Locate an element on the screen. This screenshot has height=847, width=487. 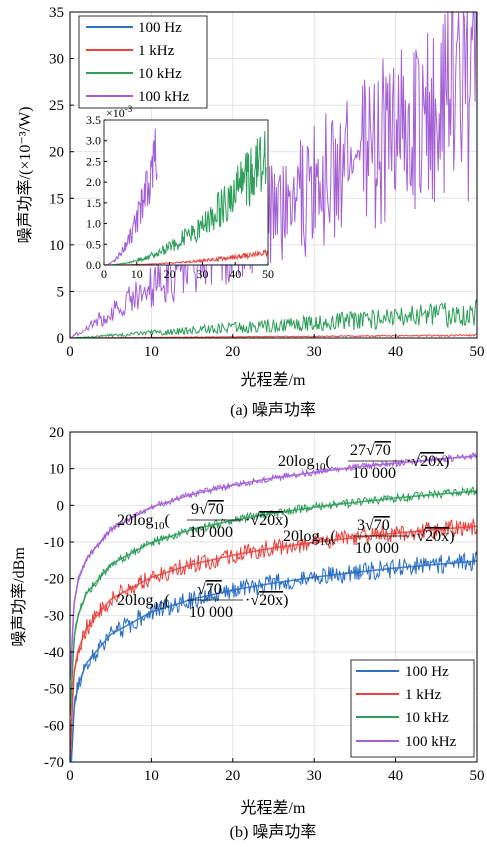
inset-ytick-label: 0.5 is located at coordinates (93, 244).